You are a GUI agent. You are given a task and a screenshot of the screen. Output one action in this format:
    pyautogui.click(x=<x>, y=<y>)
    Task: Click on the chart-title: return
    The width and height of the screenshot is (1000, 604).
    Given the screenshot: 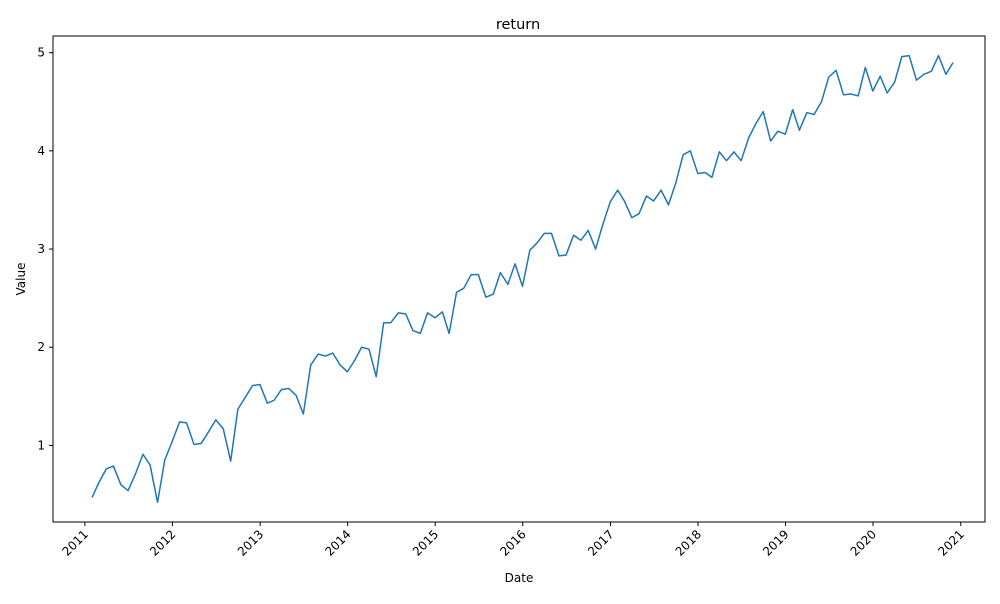 What is the action you would take?
    pyautogui.click(x=518, y=25)
    